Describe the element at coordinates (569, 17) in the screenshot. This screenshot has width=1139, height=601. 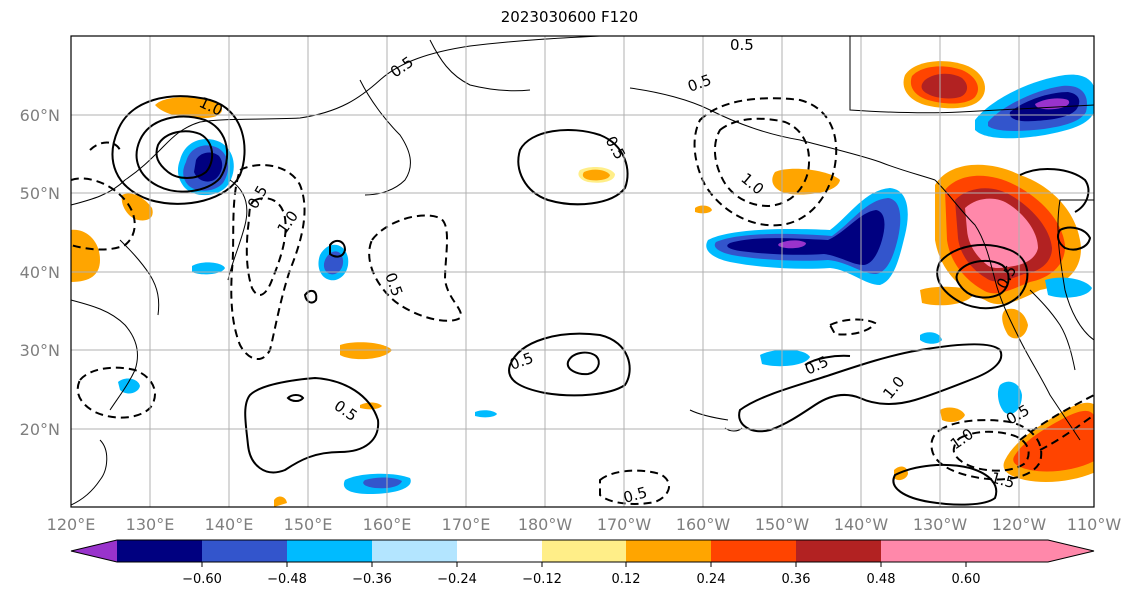
I see `map-title: 2023030600 F120` at that location.